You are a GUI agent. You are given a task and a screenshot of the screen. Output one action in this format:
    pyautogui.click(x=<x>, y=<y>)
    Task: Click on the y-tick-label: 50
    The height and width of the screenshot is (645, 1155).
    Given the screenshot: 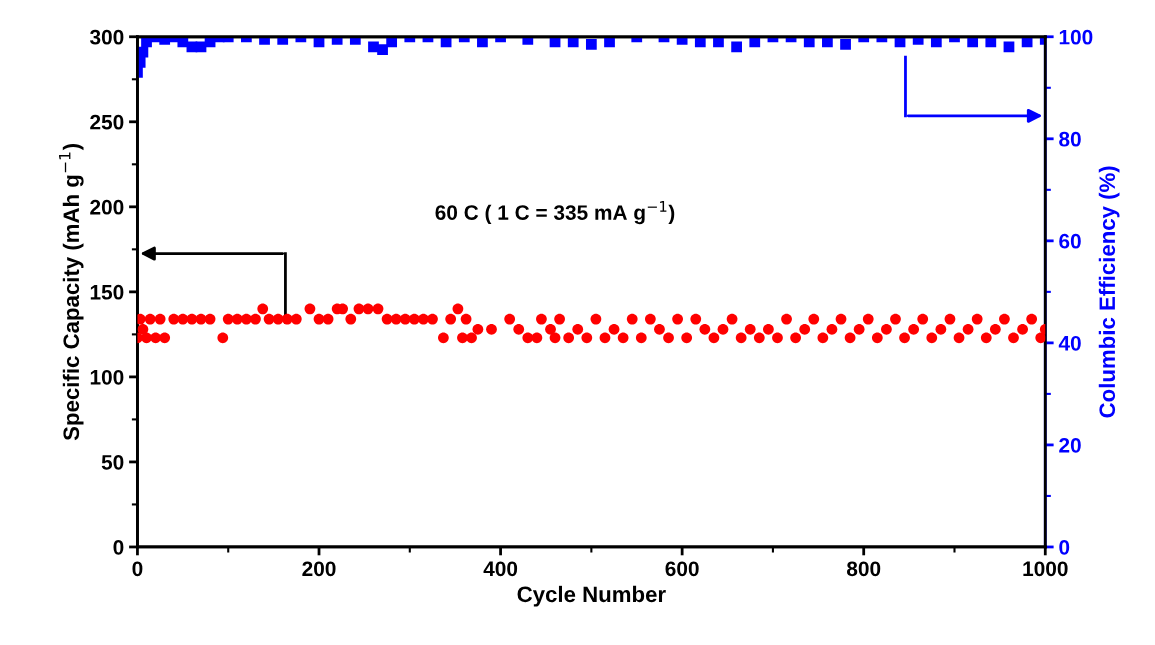 What is the action you would take?
    pyautogui.click(x=112, y=462)
    